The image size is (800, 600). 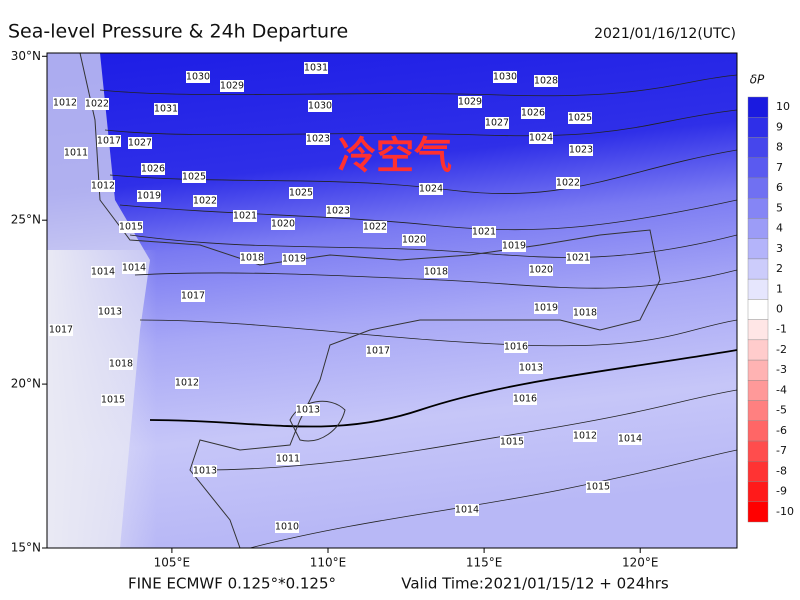 I want to click on title: Sea-level Pressure & 24h Departure, so click(x=178, y=32).